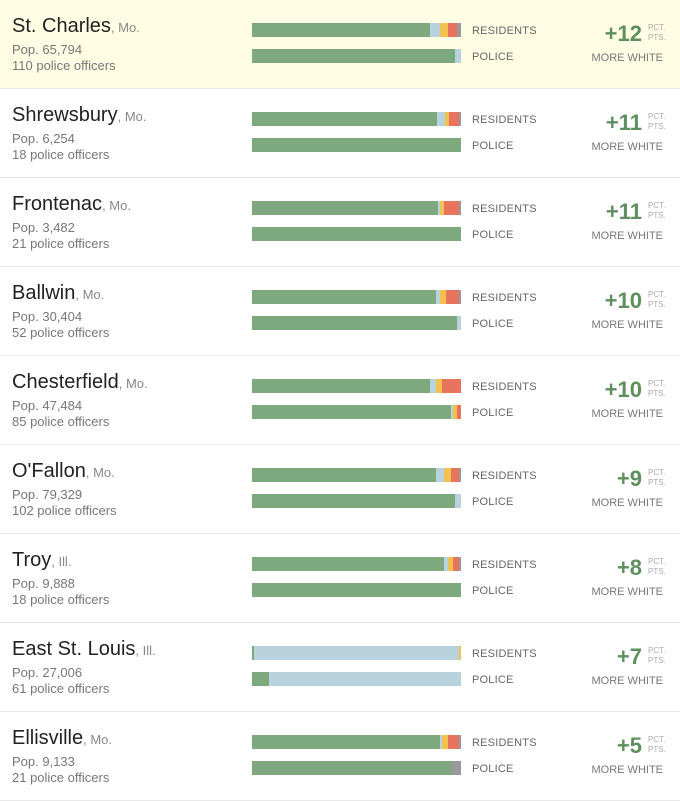 The image size is (680, 801). I want to click on population: Pop. 6,254, so click(43, 138).